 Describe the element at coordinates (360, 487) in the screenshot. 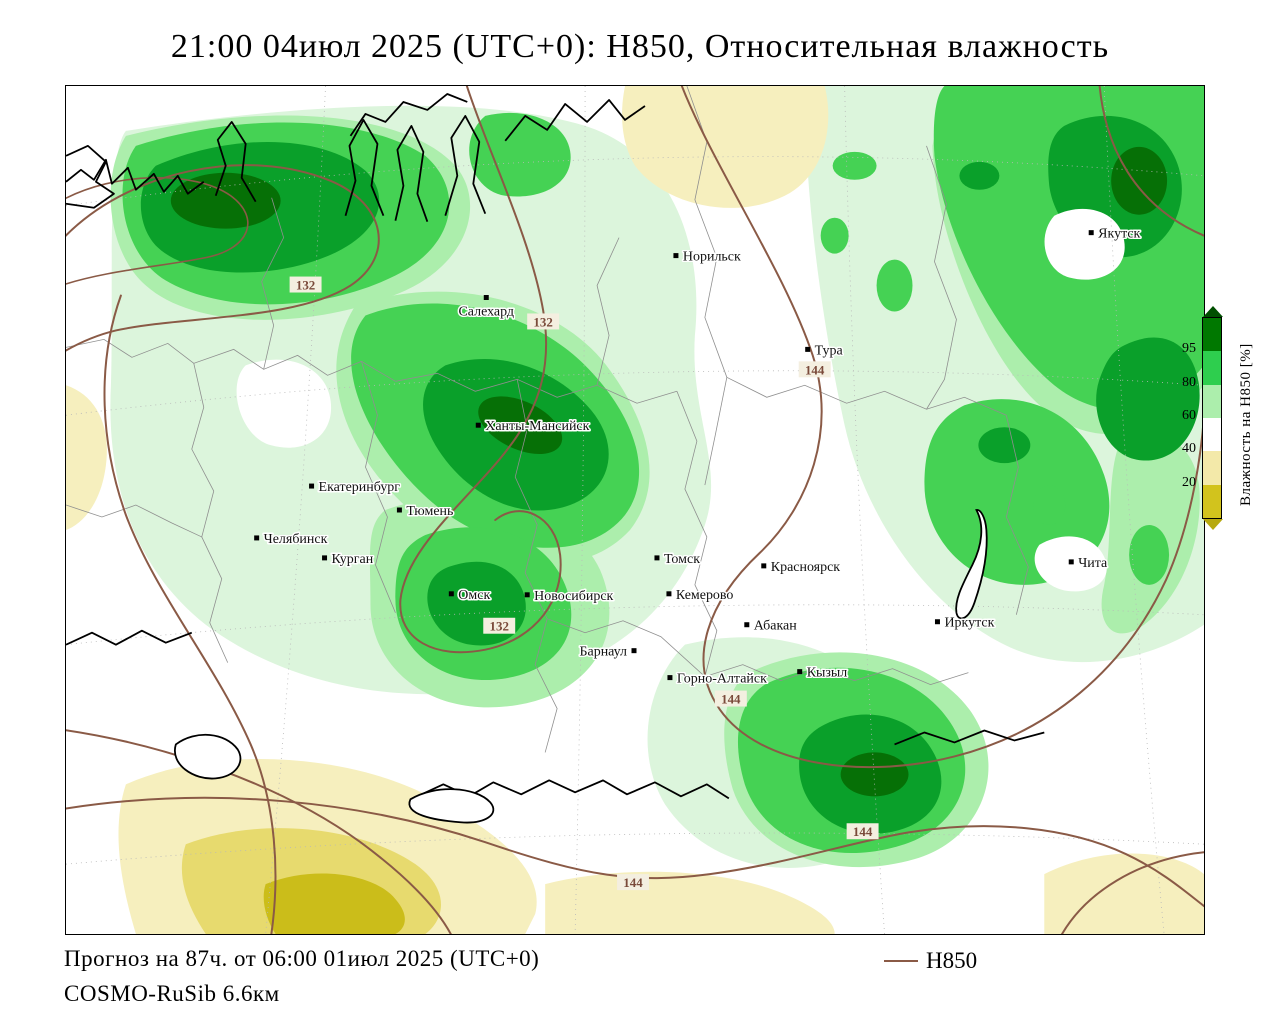

I see `city-label: Екатеринбург` at that location.